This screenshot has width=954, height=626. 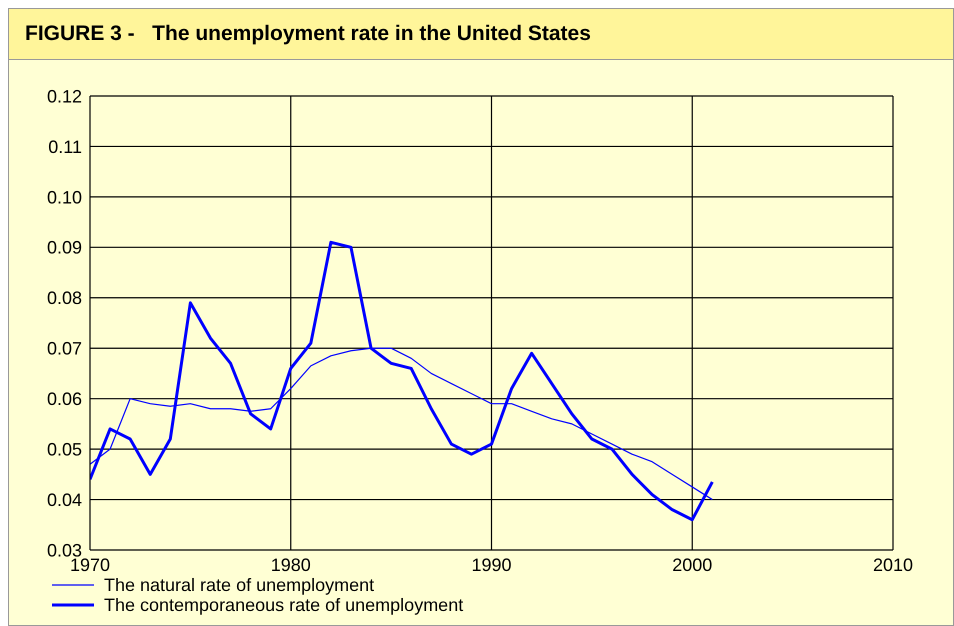 I want to click on y-tick-label: 0.12, so click(x=64, y=96).